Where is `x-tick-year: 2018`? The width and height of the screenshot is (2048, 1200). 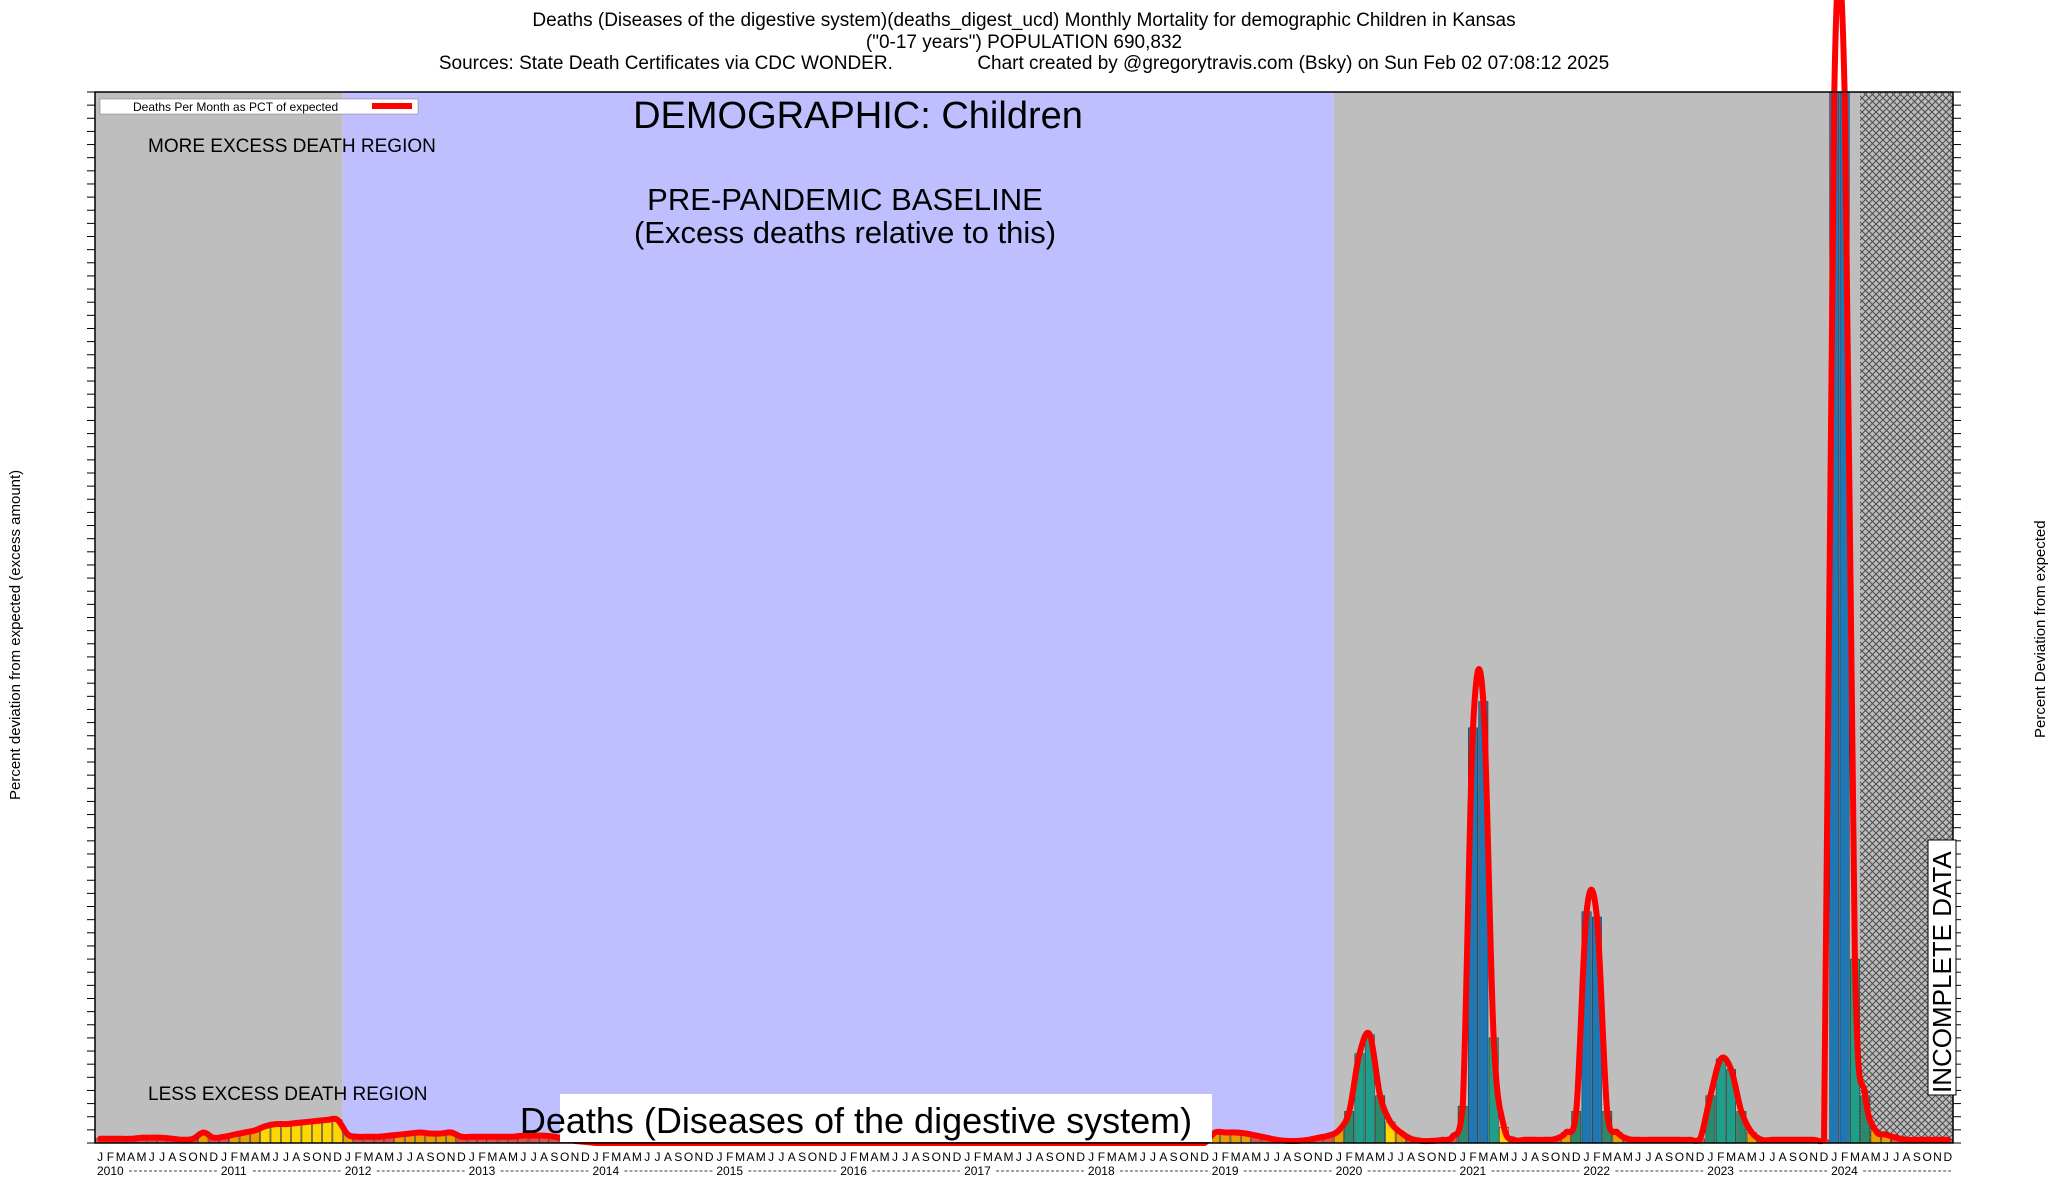
x-tick-year: 2018 is located at coordinates (1101, 1171).